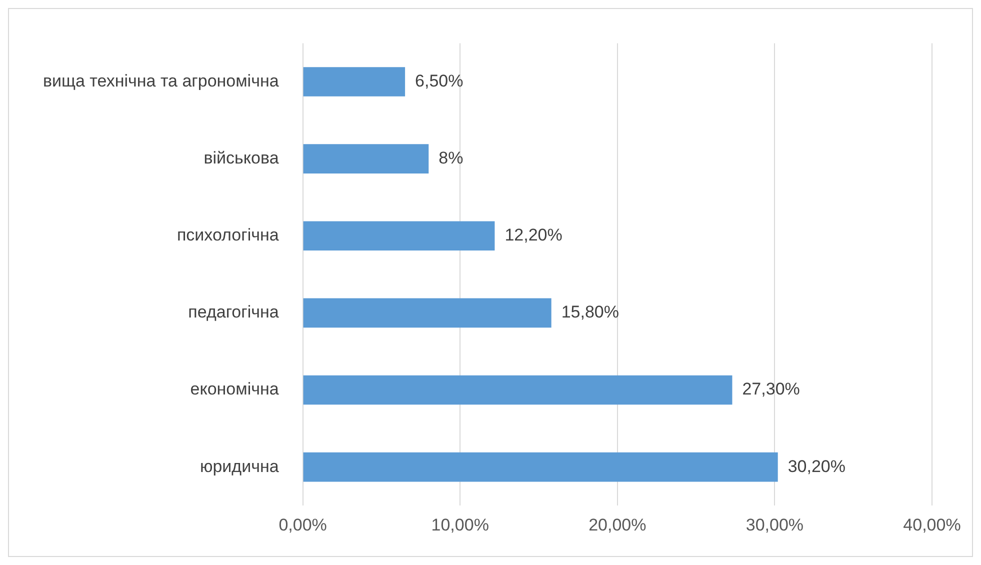 This screenshot has width=981, height=565. What do you see at coordinates (235, 389) in the screenshot?
I see `y-tick-label: економічна` at bounding box center [235, 389].